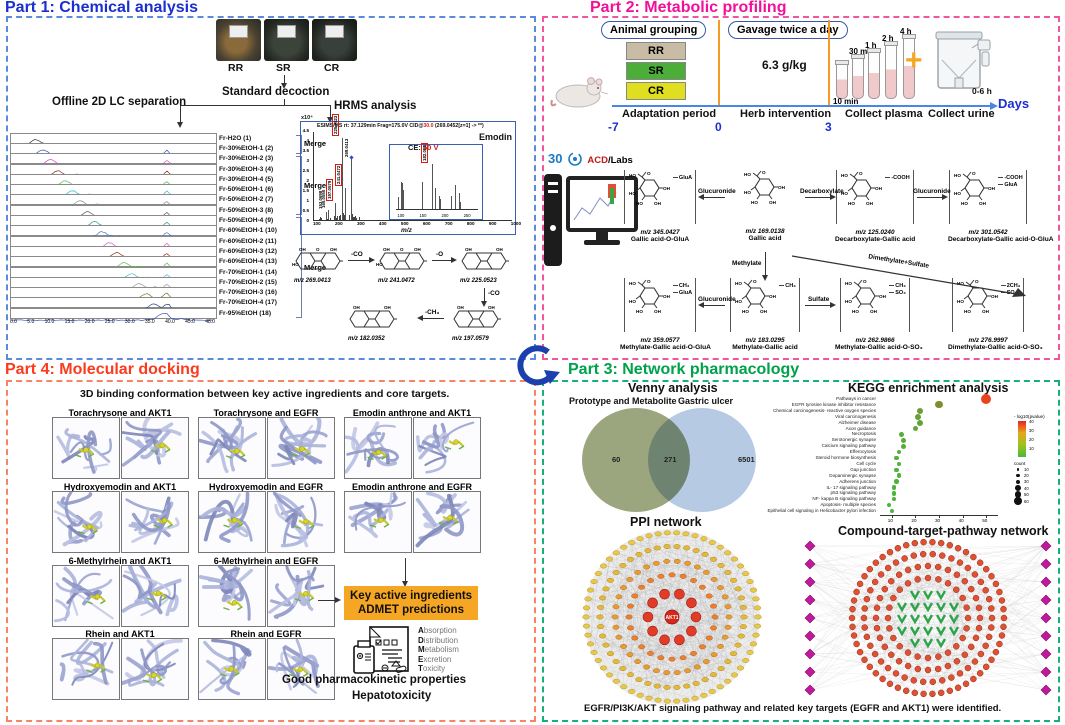 The height and width of the screenshot is (725, 1065). Describe the element at coordinates (401, 258) in the screenshot. I see `fragment-structure: OH OH O HO` at that location.